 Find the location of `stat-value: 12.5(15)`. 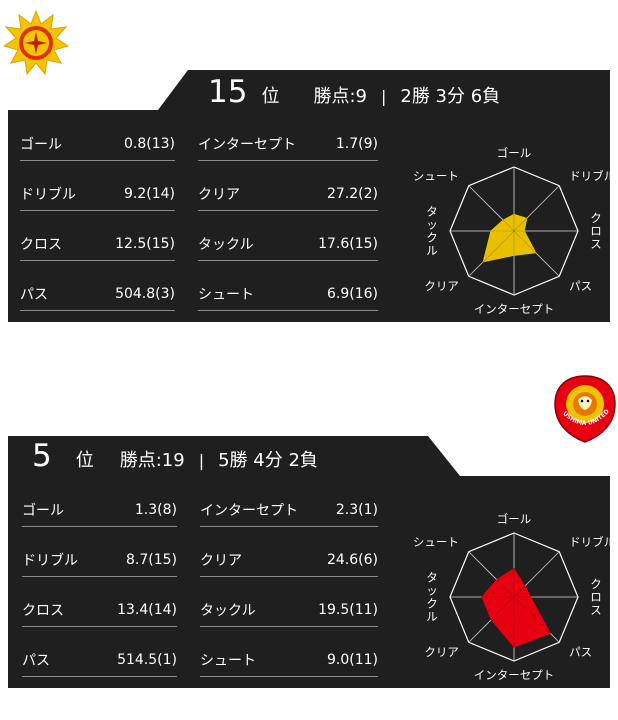

stat-value: 12.5(15) is located at coordinates (145, 244).